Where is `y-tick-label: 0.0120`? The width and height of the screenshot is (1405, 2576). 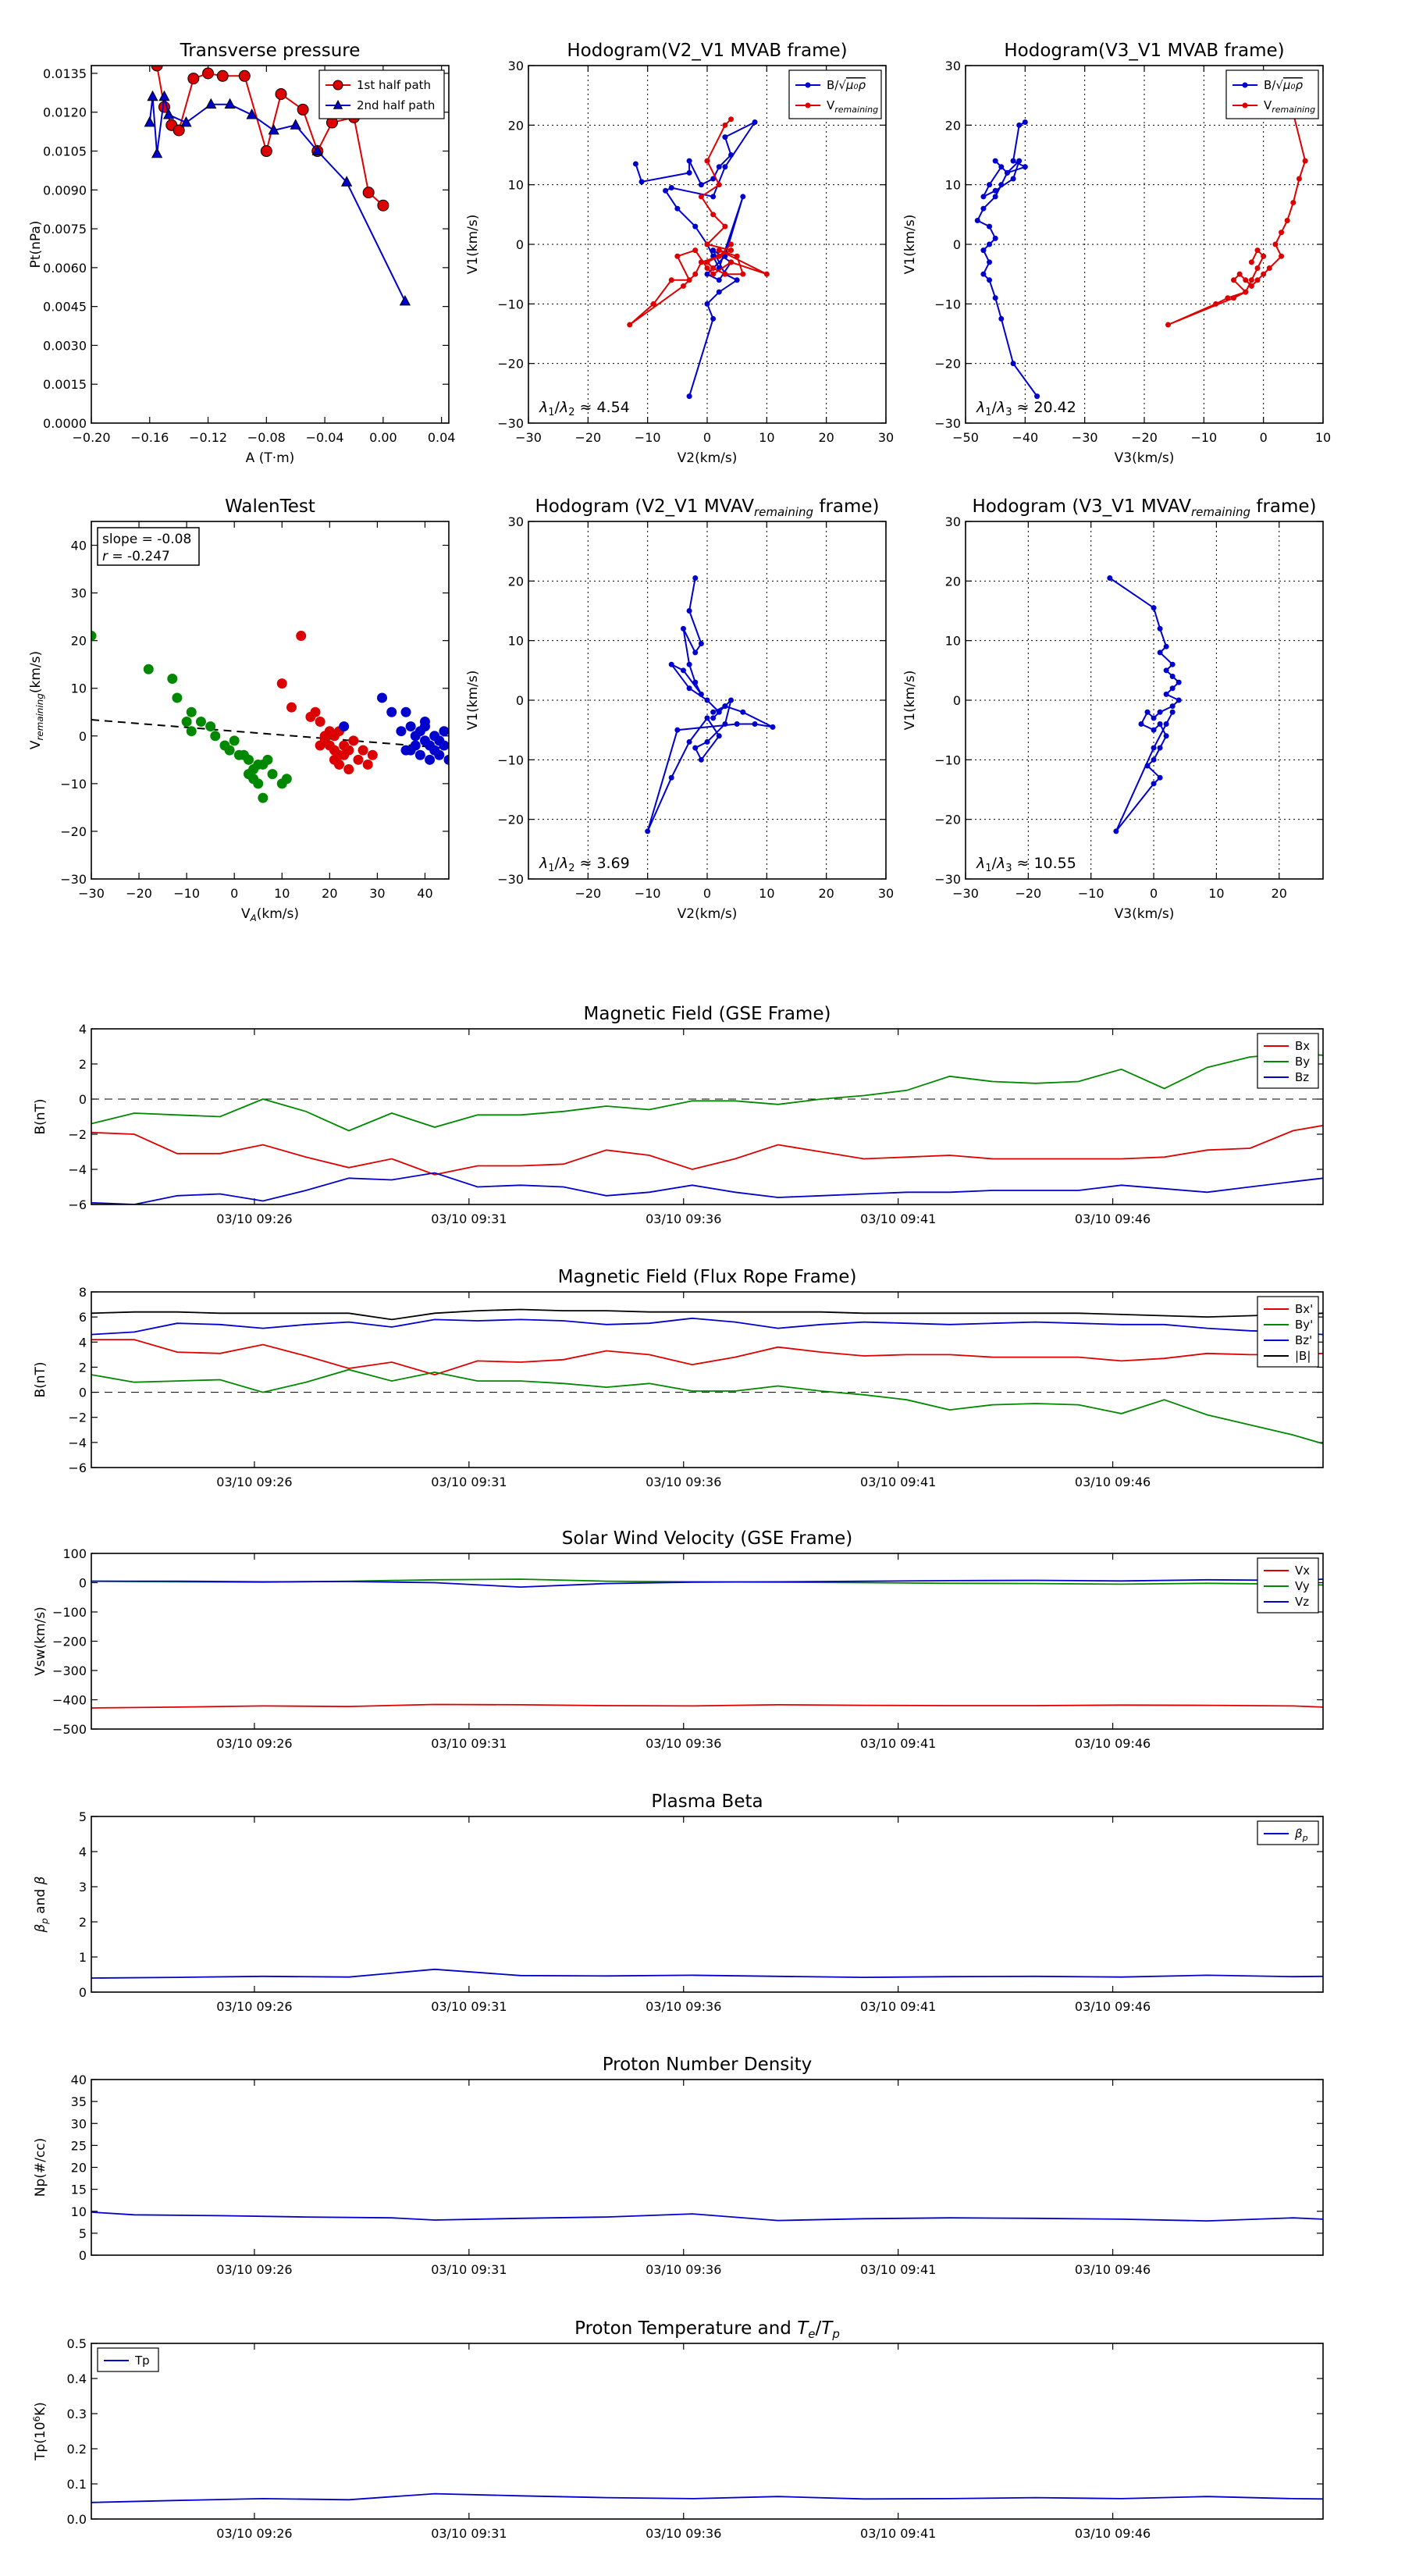
y-tick-label: 0.0120 is located at coordinates (65, 112).